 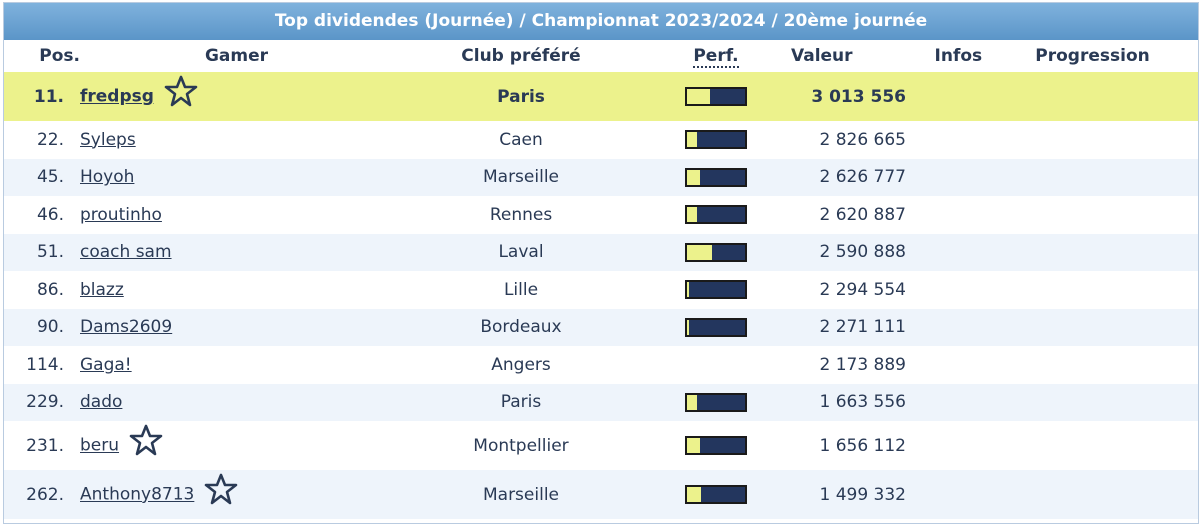 What do you see at coordinates (236, 140) in the screenshot?
I see `row-gamer: Syleps` at bounding box center [236, 140].